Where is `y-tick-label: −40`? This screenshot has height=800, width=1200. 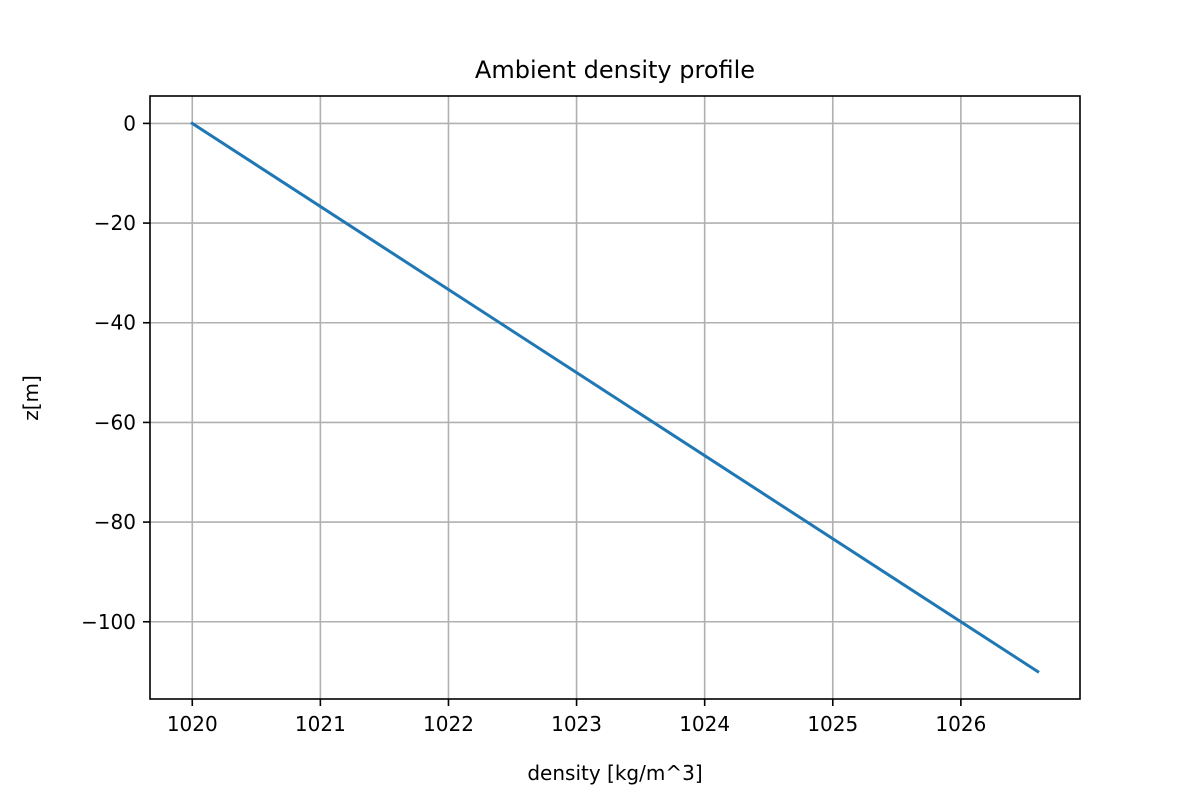
y-tick-label: −40 is located at coordinates (115, 323).